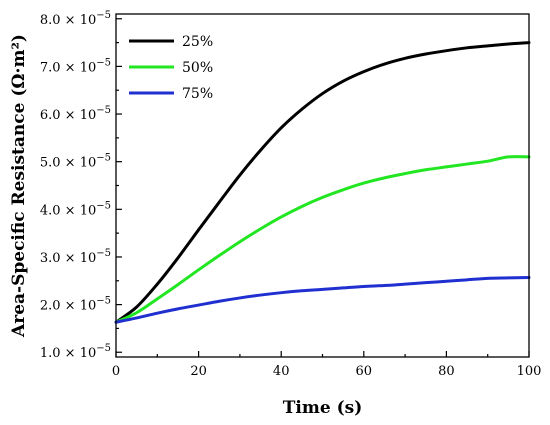 This screenshot has height=425, width=550. I want to click on x-tick-label: 100, so click(529, 371).